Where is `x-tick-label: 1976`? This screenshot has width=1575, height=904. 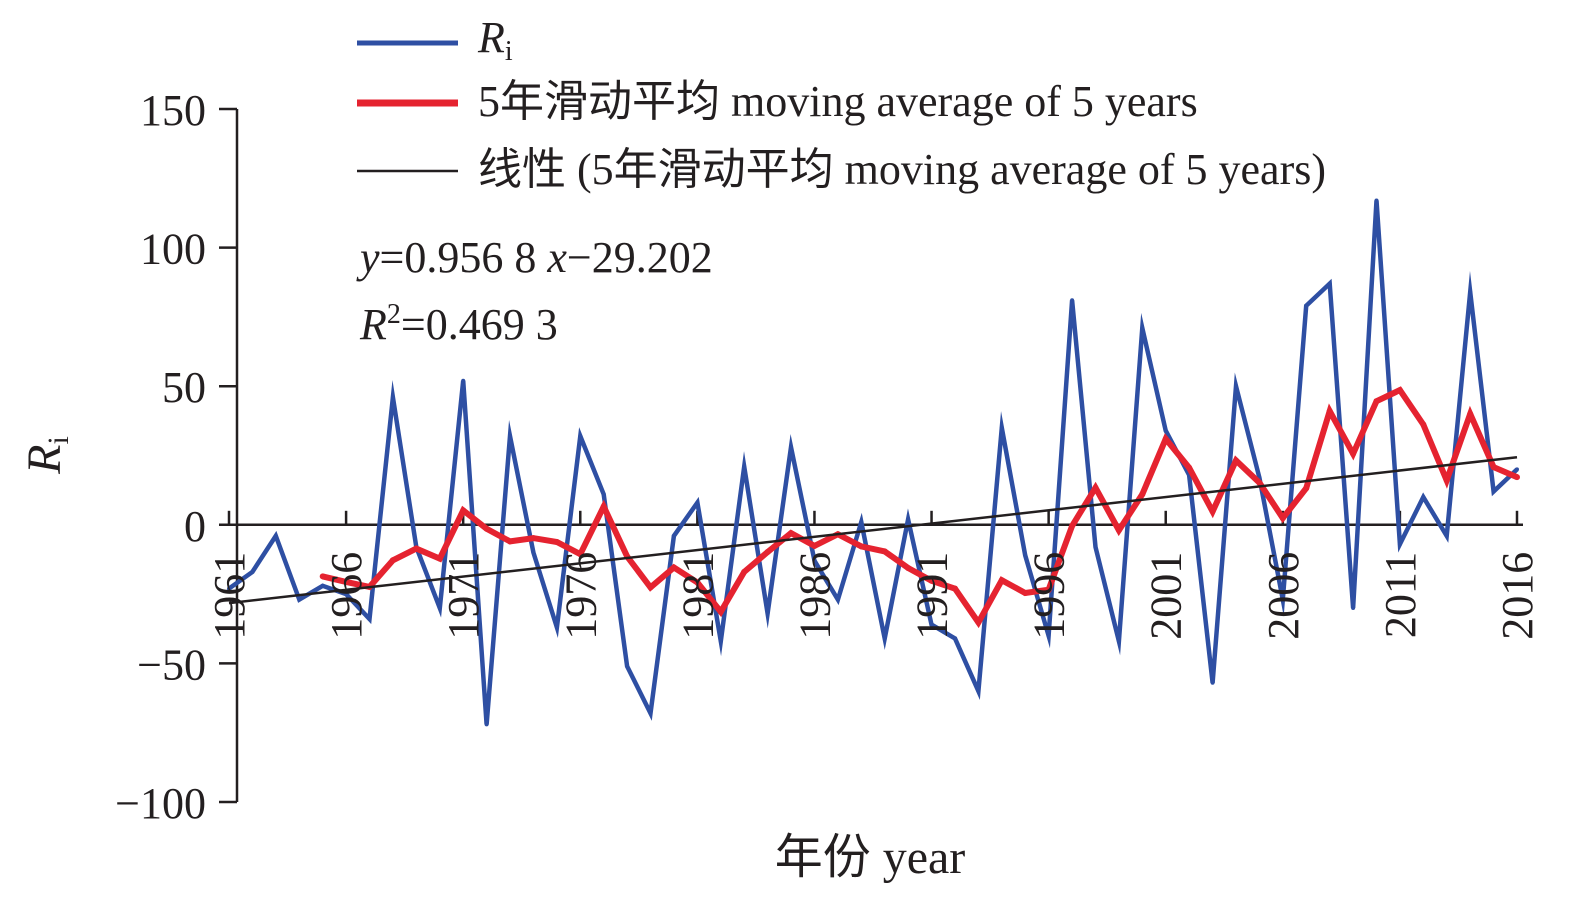 x-tick-label: 1976 is located at coordinates (580, 596).